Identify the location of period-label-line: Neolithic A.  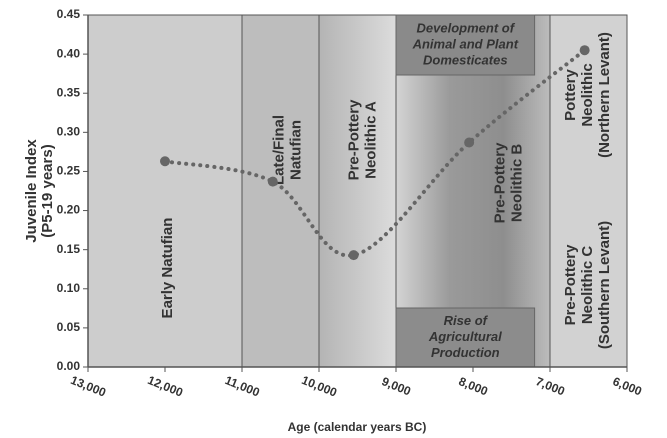
(370, 140).